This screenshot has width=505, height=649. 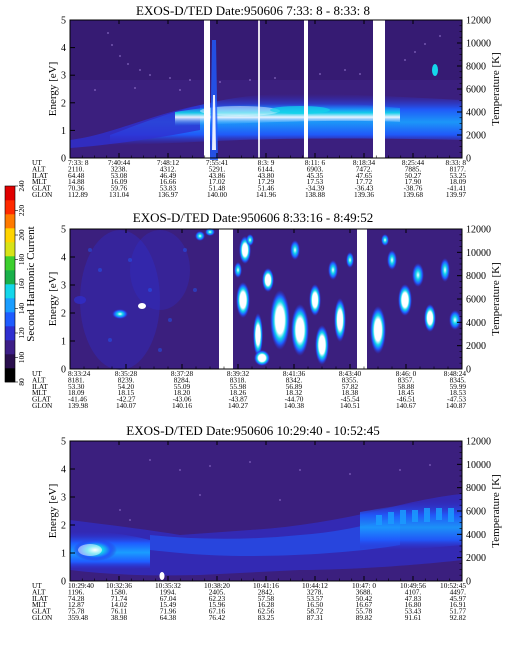 What do you see at coordinates (79, 373) in the screenshot?
I see `ephemeris-cell: 8:33:24` at bounding box center [79, 373].